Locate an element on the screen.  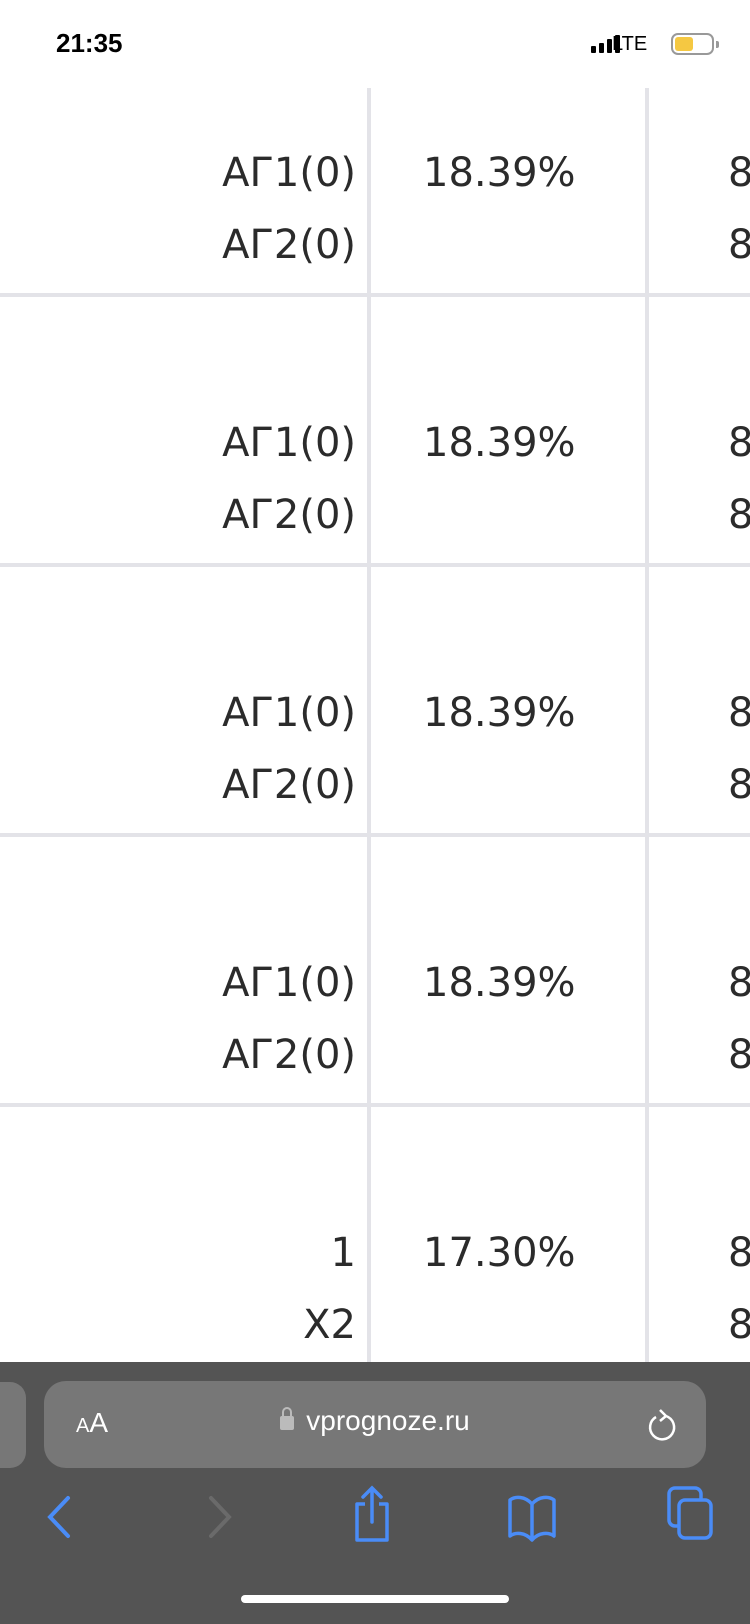
reader-text-size-button: AA is located at coordinates (92, 1422).